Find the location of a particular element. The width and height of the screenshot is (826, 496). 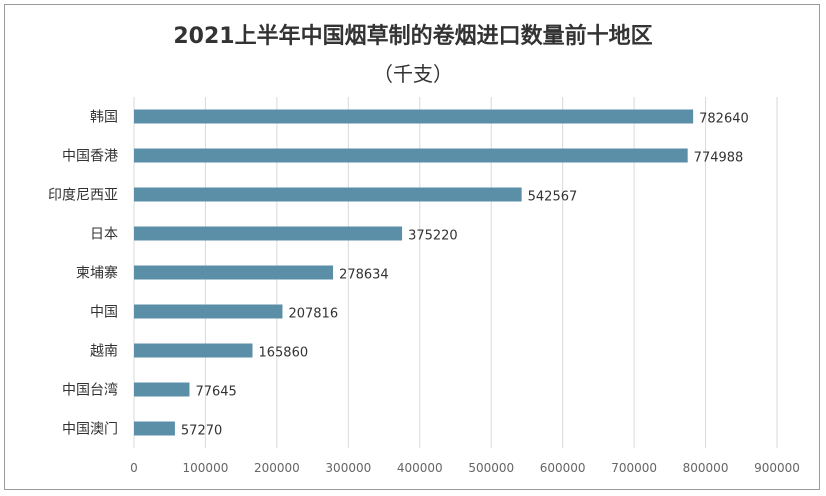

data-label: 375220 is located at coordinates (433, 236).